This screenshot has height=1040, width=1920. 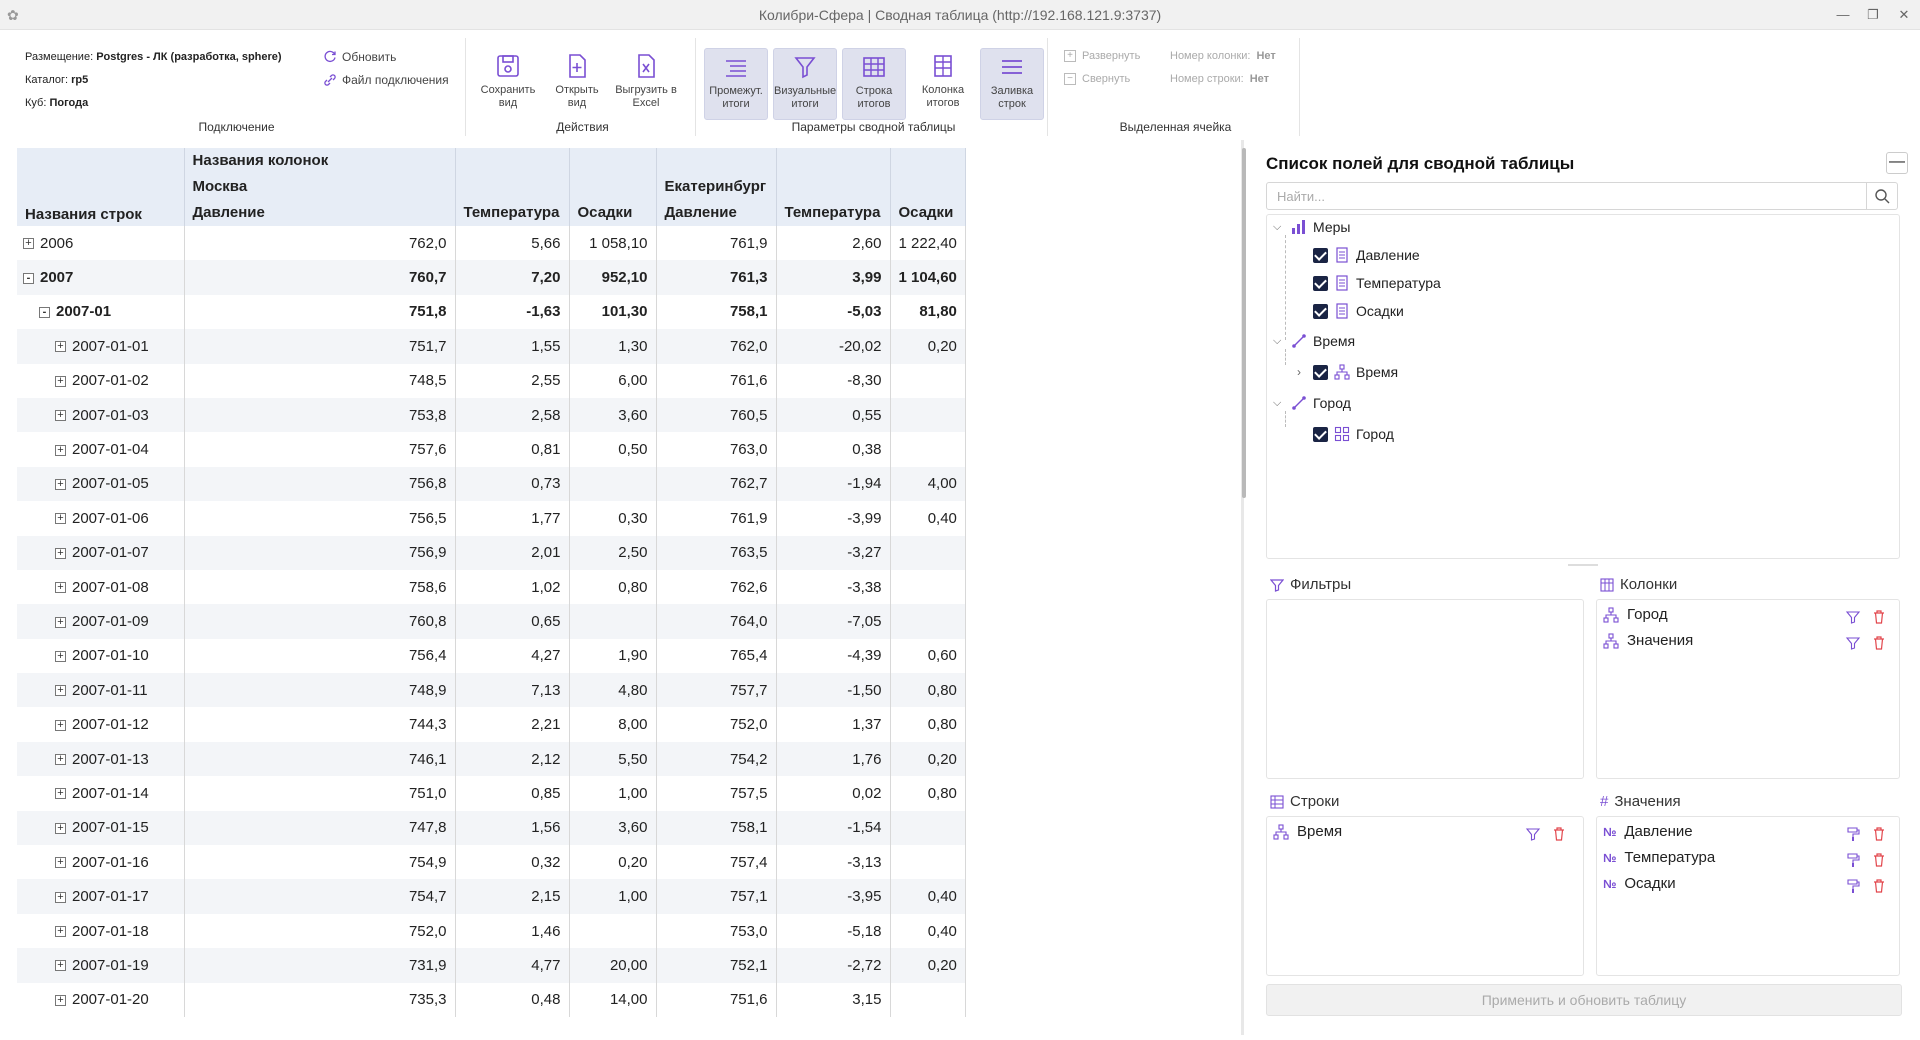 What do you see at coordinates (928, 793) in the screenshot?
I see `value-cell: 0,80` at bounding box center [928, 793].